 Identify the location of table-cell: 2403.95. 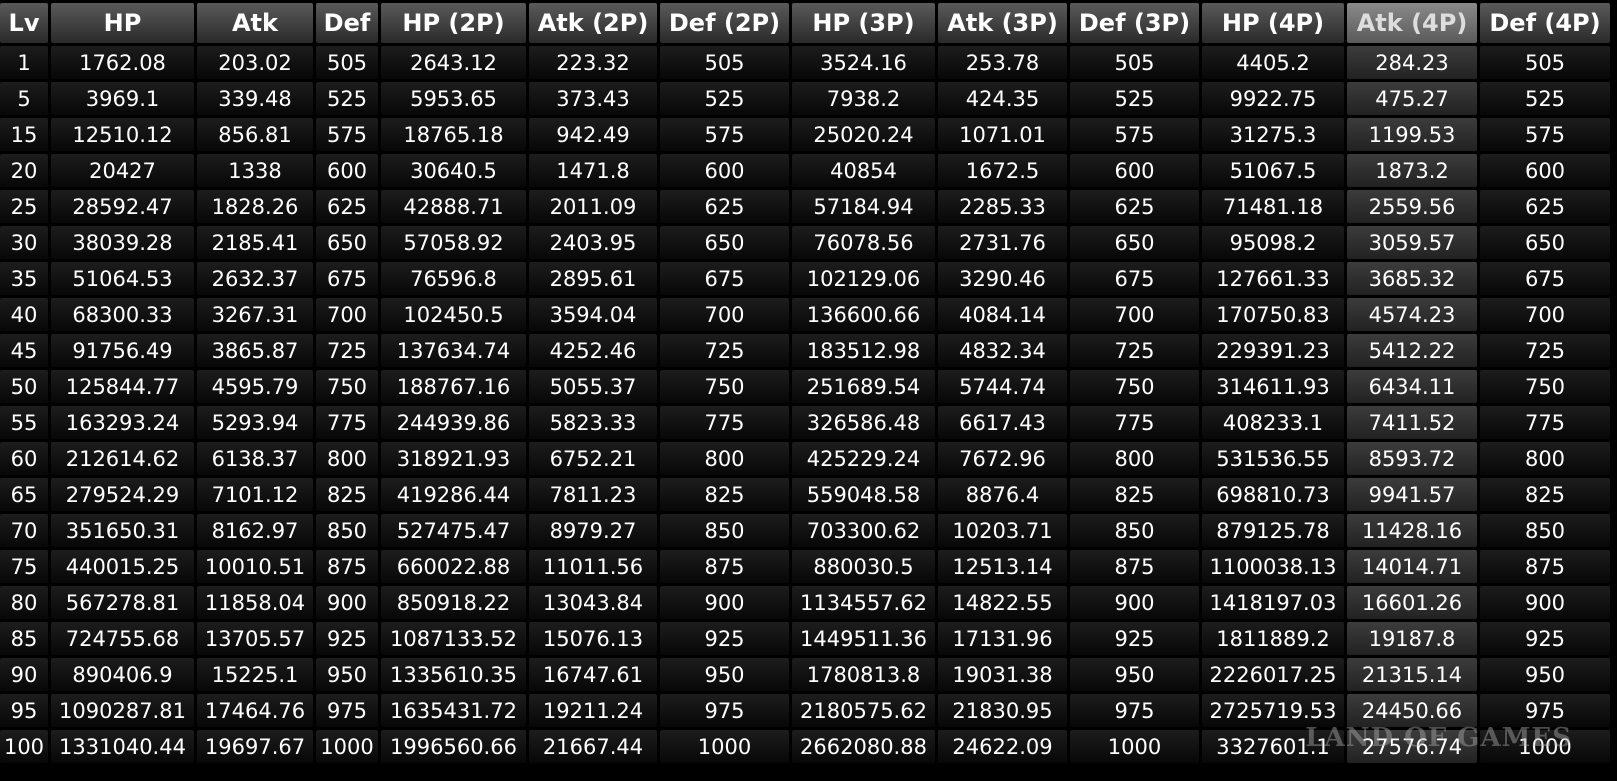
(593, 242).